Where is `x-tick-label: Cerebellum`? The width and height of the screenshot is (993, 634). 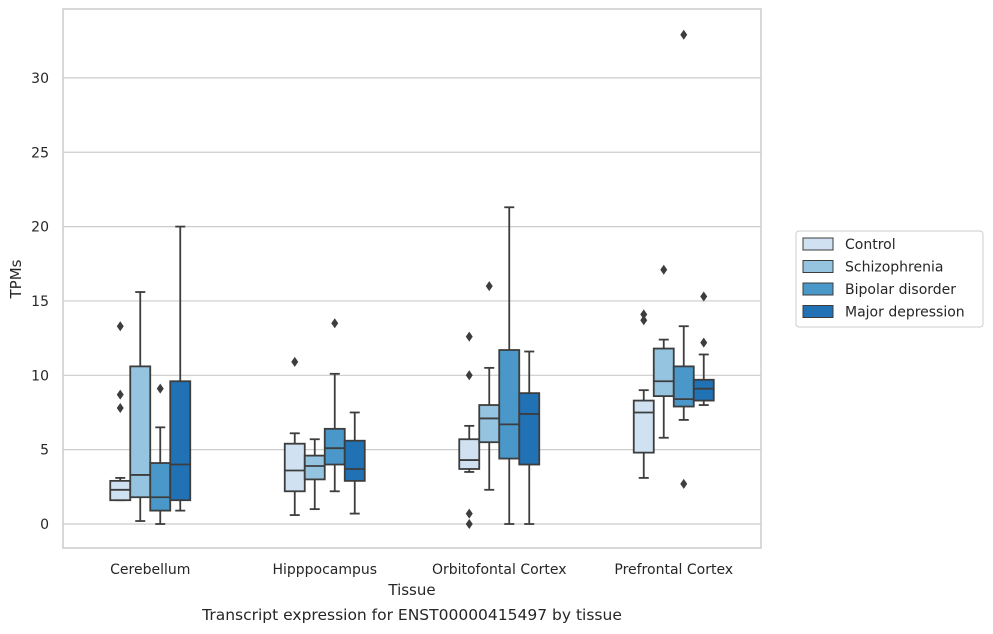 x-tick-label: Cerebellum is located at coordinates (150, 570).